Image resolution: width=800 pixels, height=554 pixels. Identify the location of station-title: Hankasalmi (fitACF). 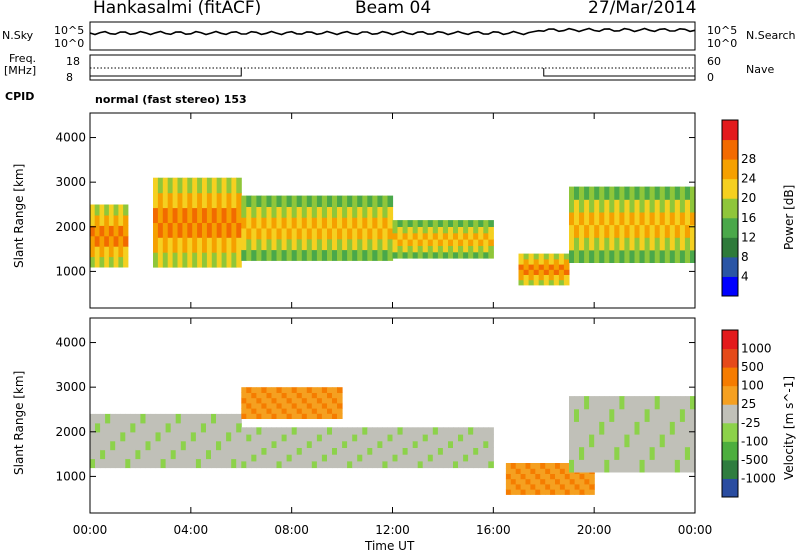
(177, 9).